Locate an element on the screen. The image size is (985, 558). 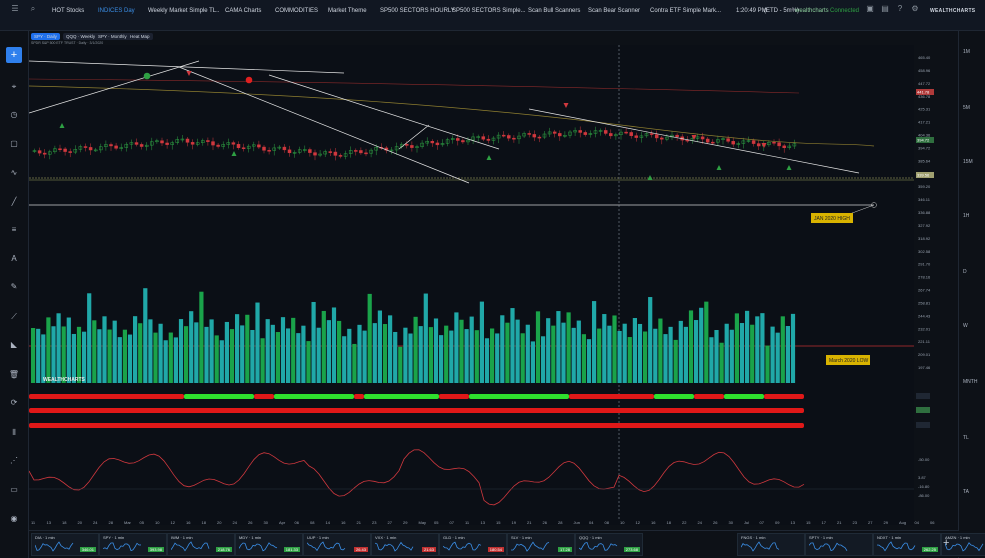
timeframe-7: TL is located at coordinates (966, 438).